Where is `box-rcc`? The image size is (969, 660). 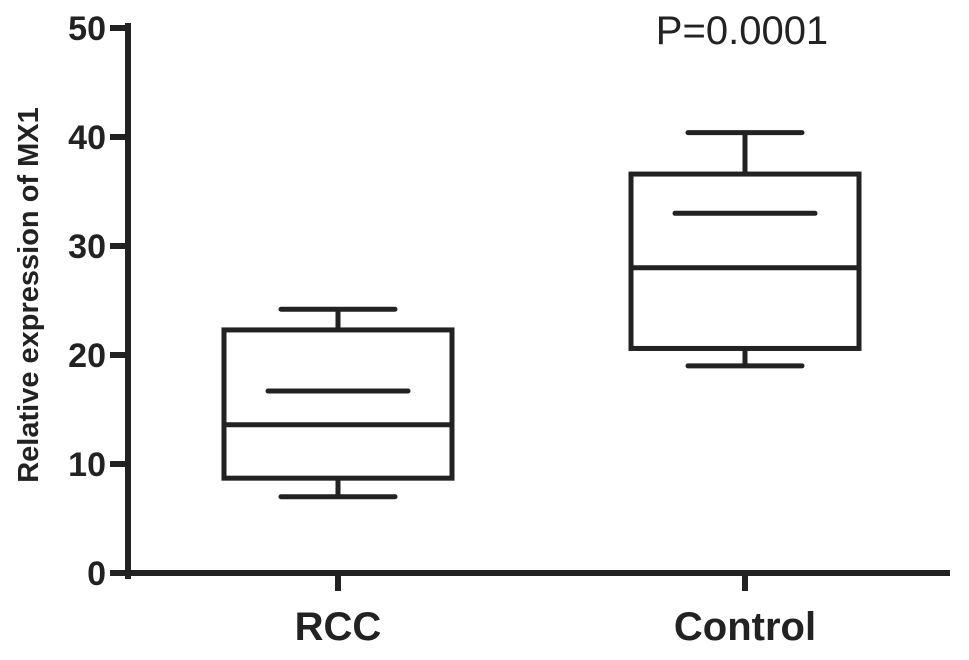
box-rcc is located at coordinates (338, 403).